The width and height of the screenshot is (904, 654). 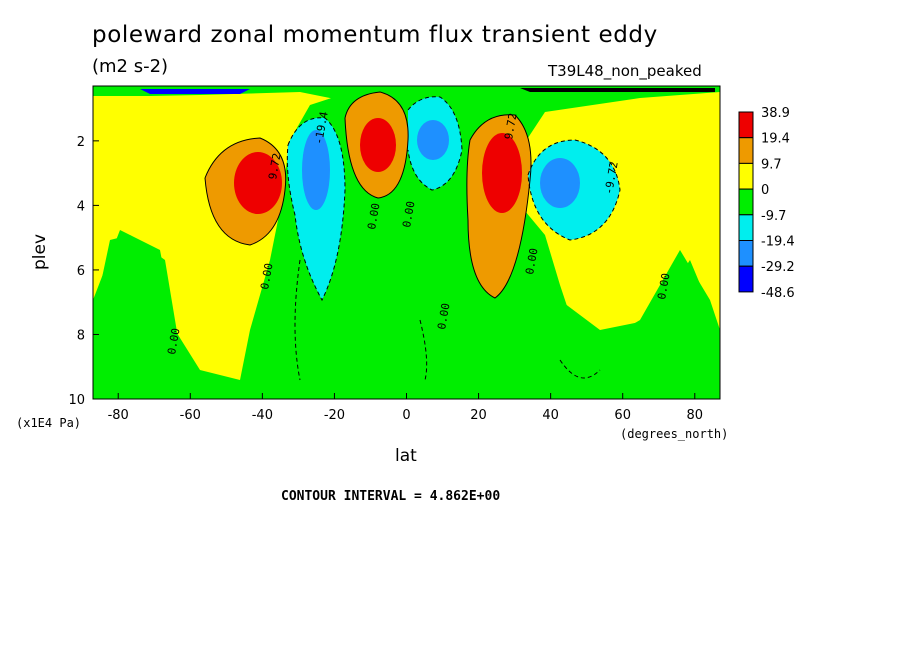 I want to click on contour-label-0: 0.00, so click(x=266, y=276).